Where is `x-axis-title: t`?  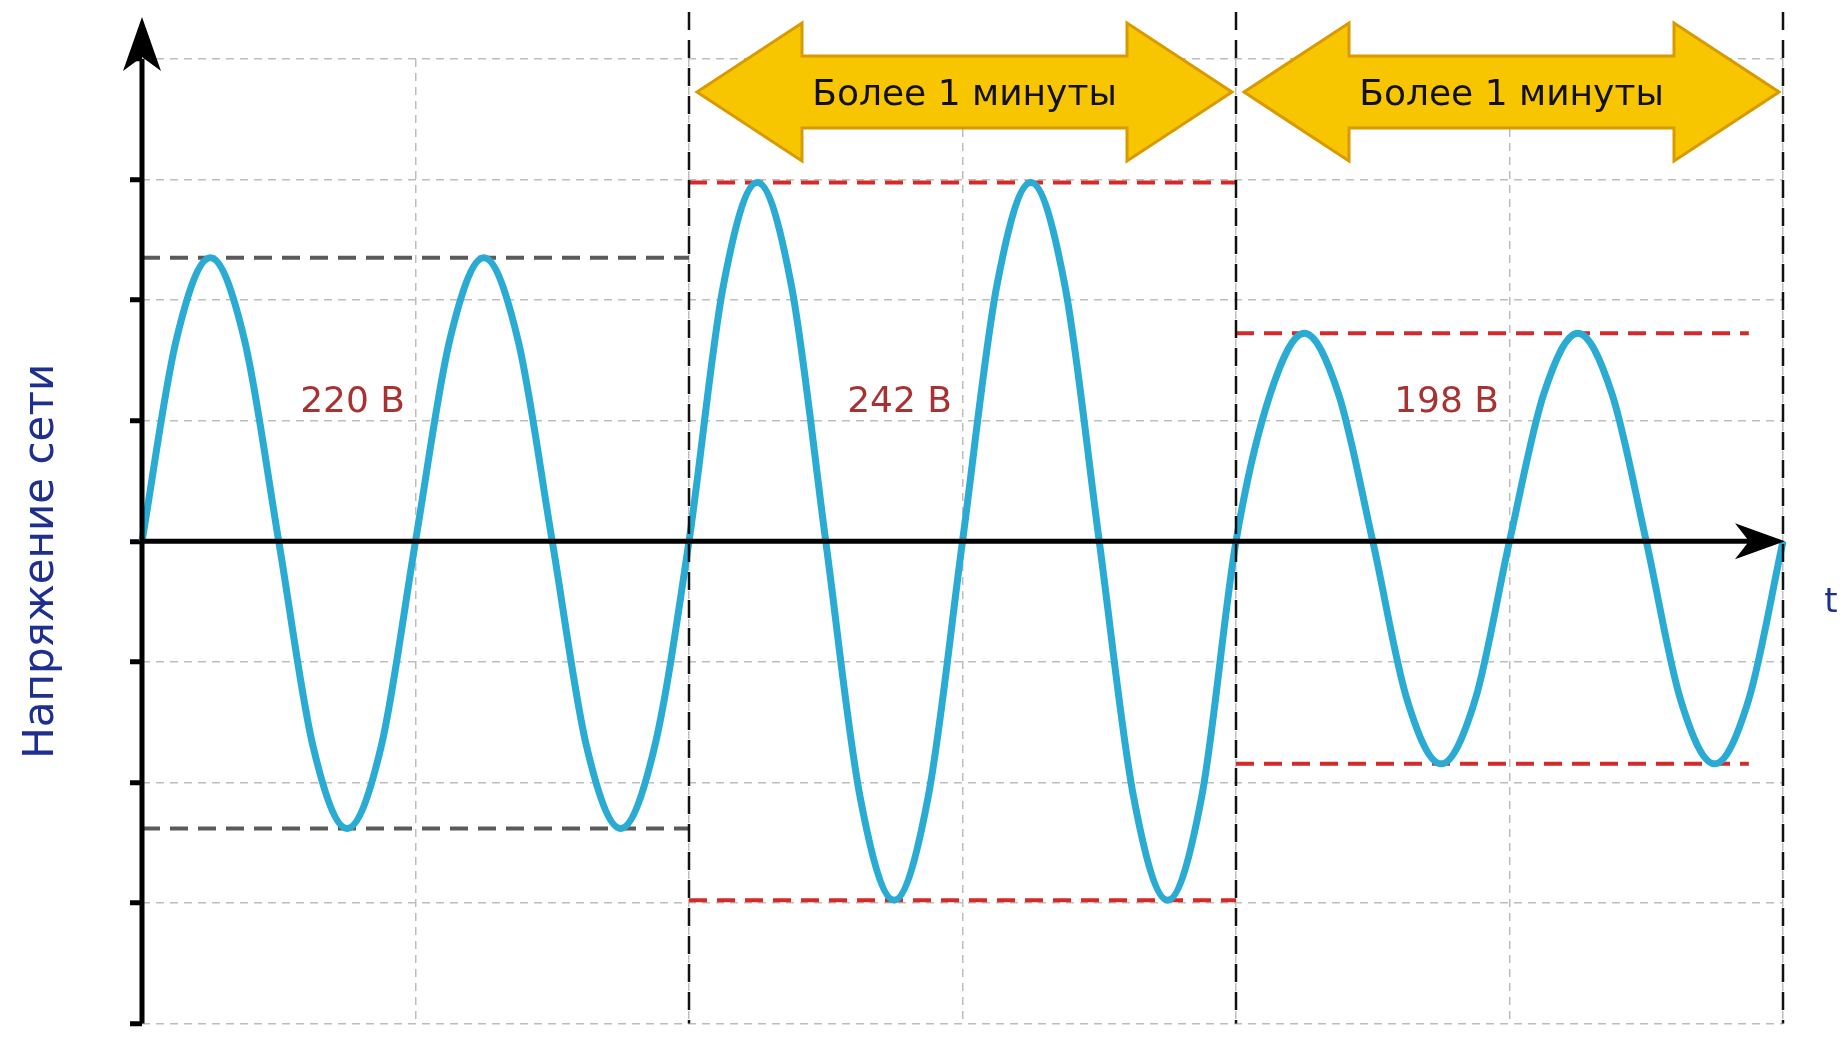 x-axis-title: t is located at coordinates (1831, 600).